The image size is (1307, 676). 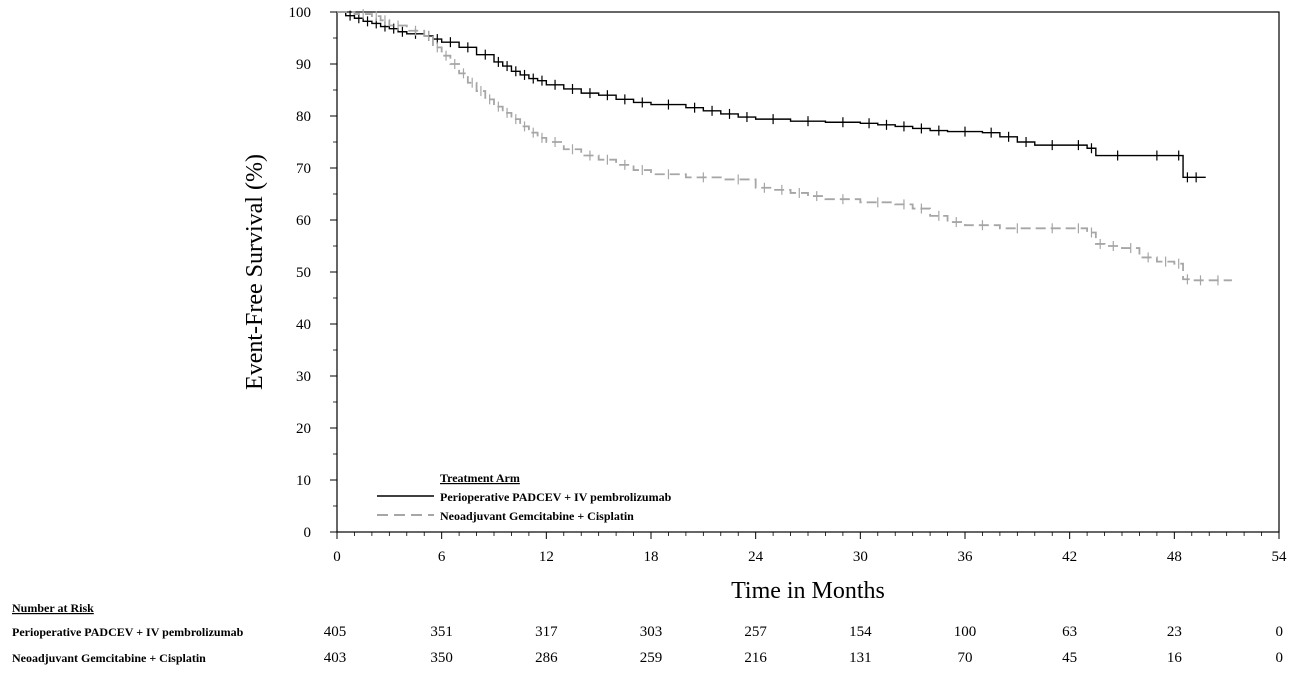 What do you see at coordinates (756, 557) in the screenshot?
I see `x-tick-label: 24` at bounding box center [756, 557].